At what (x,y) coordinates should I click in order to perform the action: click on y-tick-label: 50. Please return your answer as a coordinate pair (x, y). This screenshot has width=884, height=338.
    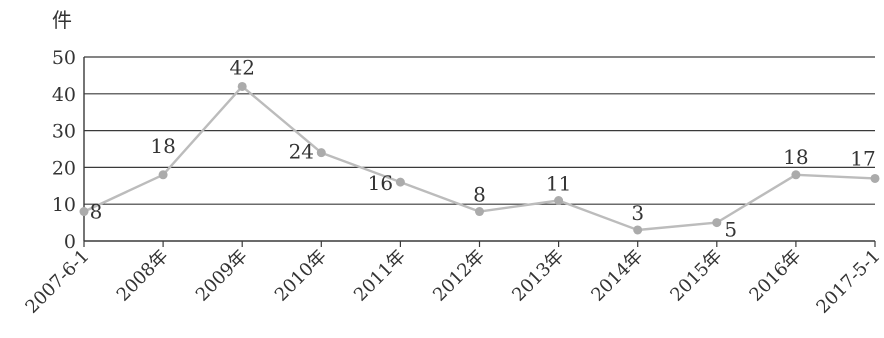
    Looking at the image, I should click on (64, 58).